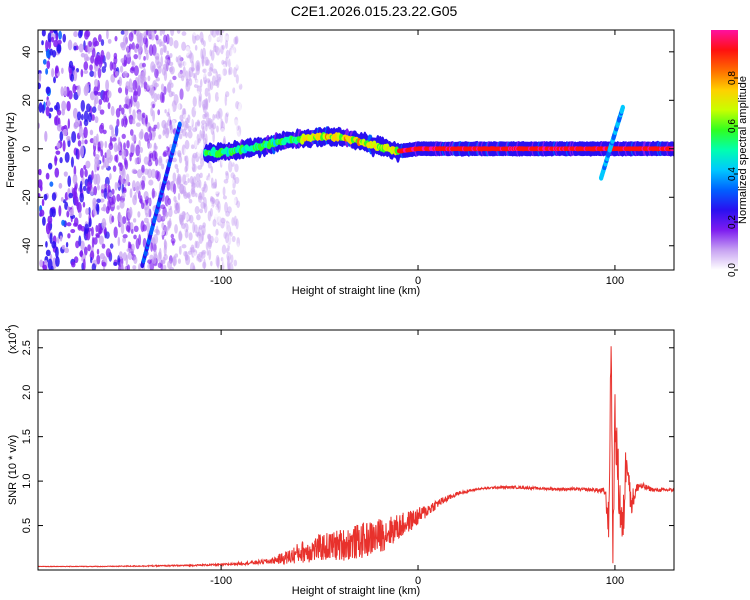 Image resolution: width=750 pixels, height=600 pixels. I want to click on y-tick-label: 2.5, so click(27, 347).